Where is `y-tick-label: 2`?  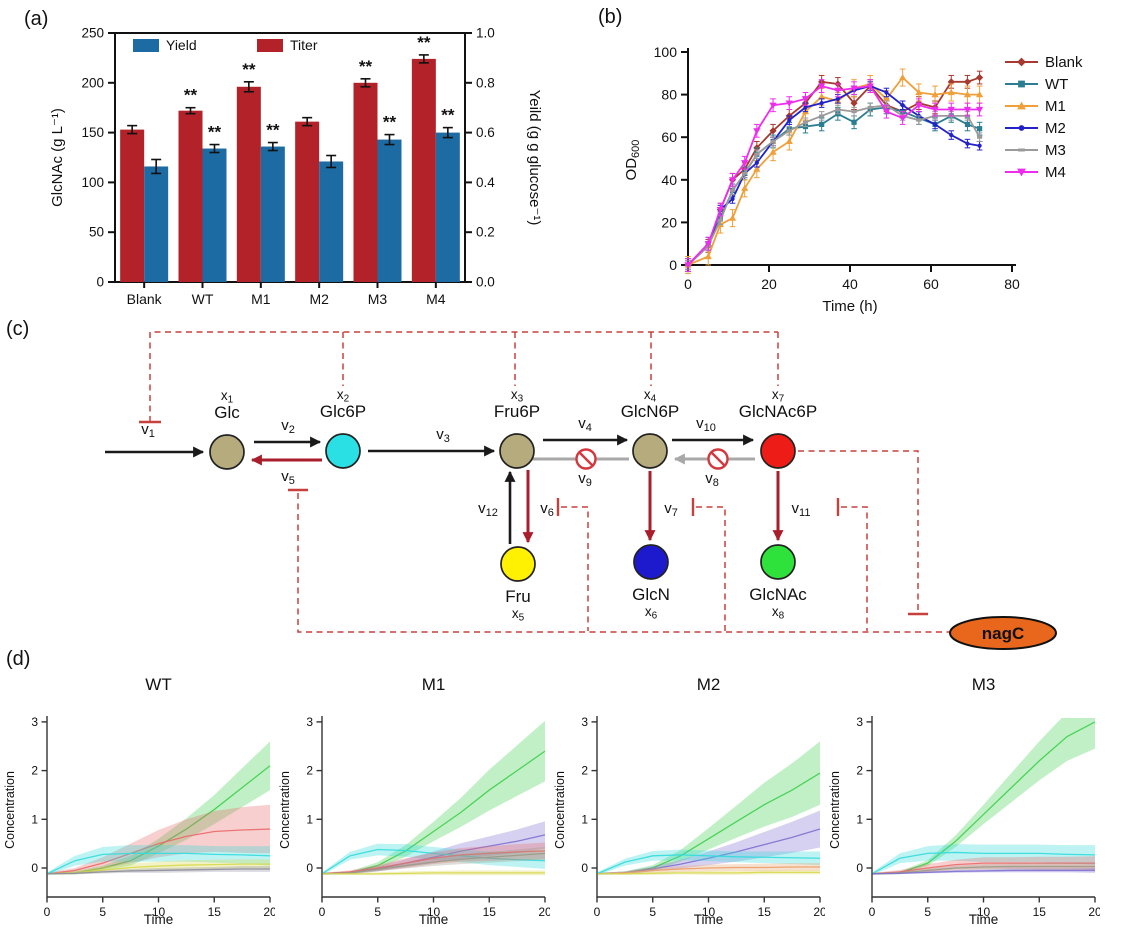 y-tick-label: 2 is located at coordinates (859, 771).